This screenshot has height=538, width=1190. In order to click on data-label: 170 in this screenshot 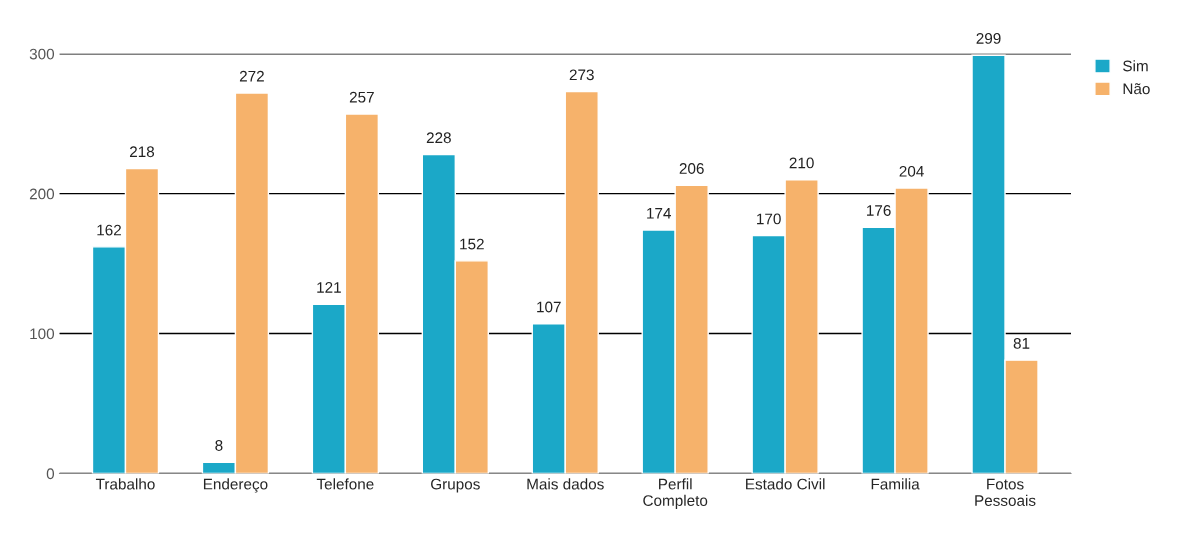, I will do `click(769, 219)`.